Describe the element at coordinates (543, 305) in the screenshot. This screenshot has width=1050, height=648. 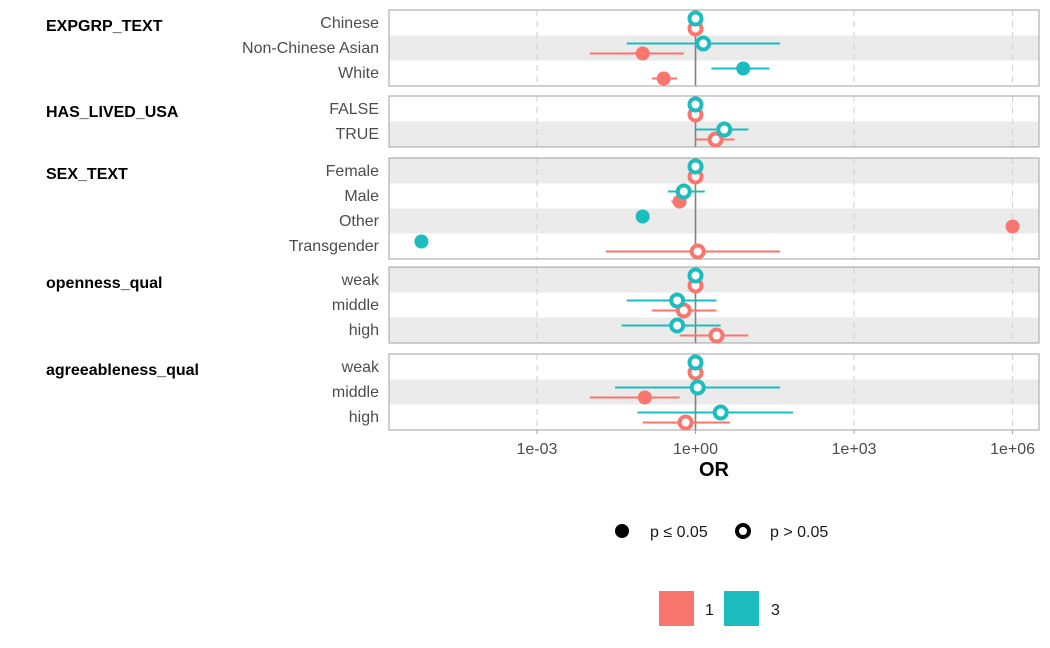
I see `panel-openness-qual: openness_qual weak middle high` at that location.